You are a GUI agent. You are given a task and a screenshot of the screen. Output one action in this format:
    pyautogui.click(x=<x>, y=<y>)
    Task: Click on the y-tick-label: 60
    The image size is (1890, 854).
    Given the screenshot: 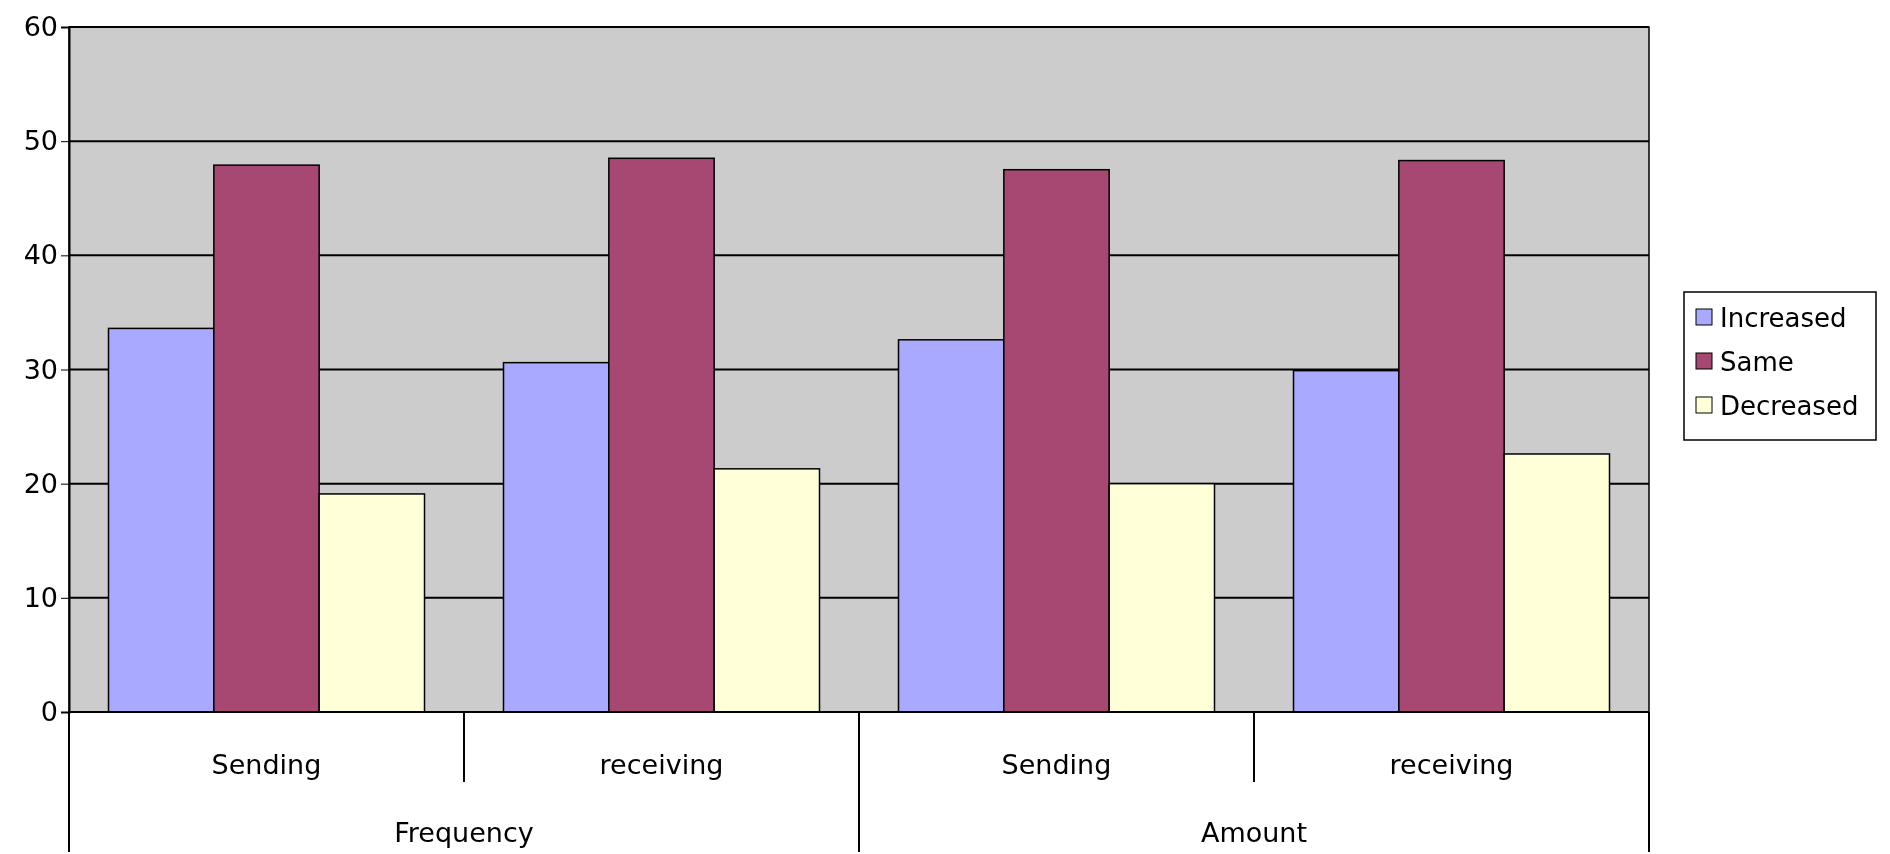 What is the action you would take?
    pyautogui.click(x=40, y=27)
    